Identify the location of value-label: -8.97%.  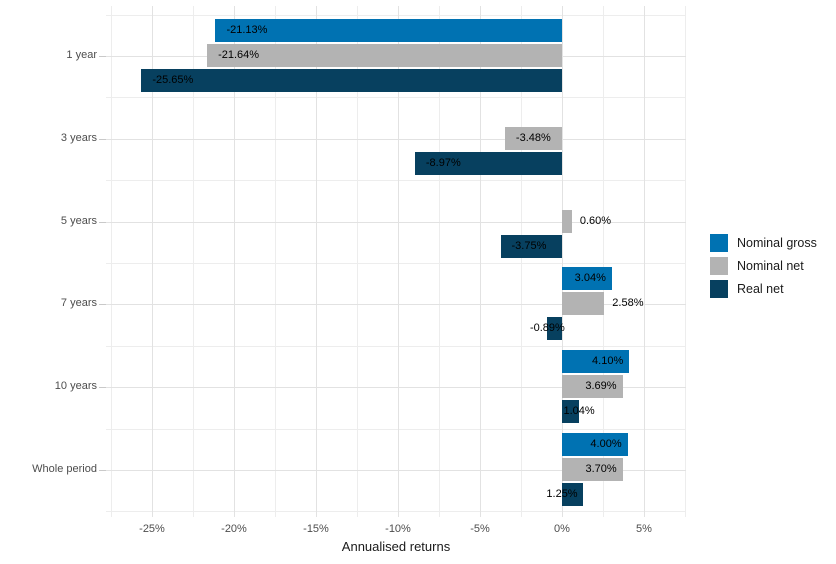
(443, 162).